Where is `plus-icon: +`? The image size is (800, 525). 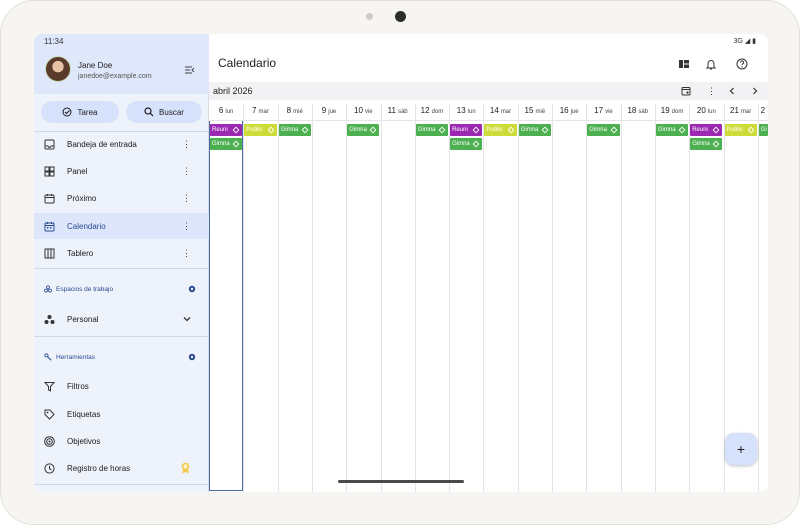 plus-icon: + is located at coordinates (741, 449).